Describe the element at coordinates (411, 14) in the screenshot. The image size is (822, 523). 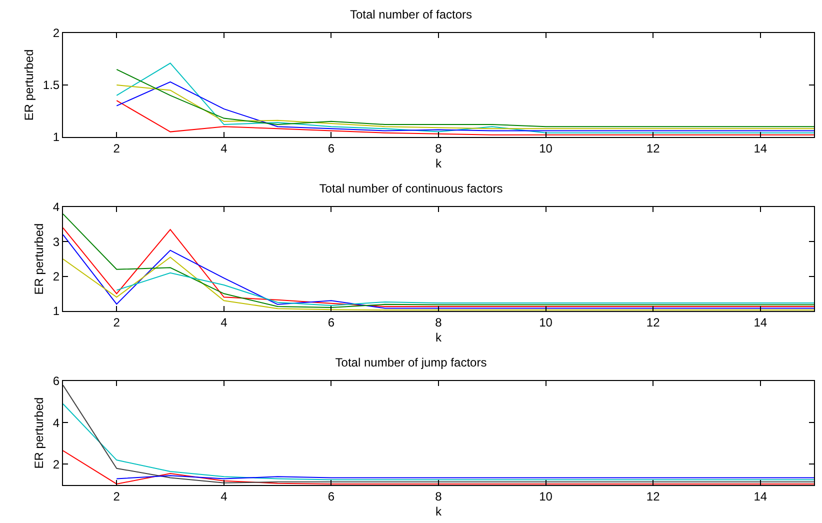
I see `chart-title: Total number of factors` at that location.